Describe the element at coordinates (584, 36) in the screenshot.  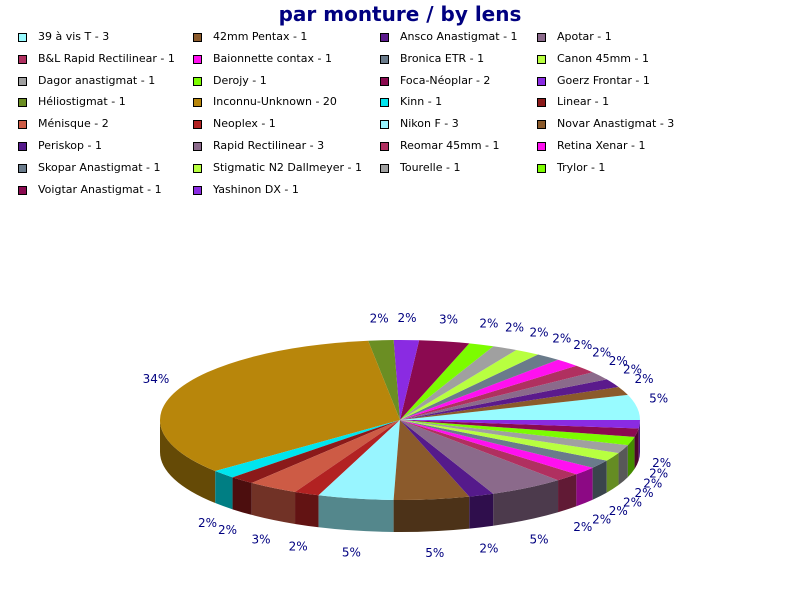
I see `legend-label: Apotar - 1` at that location.